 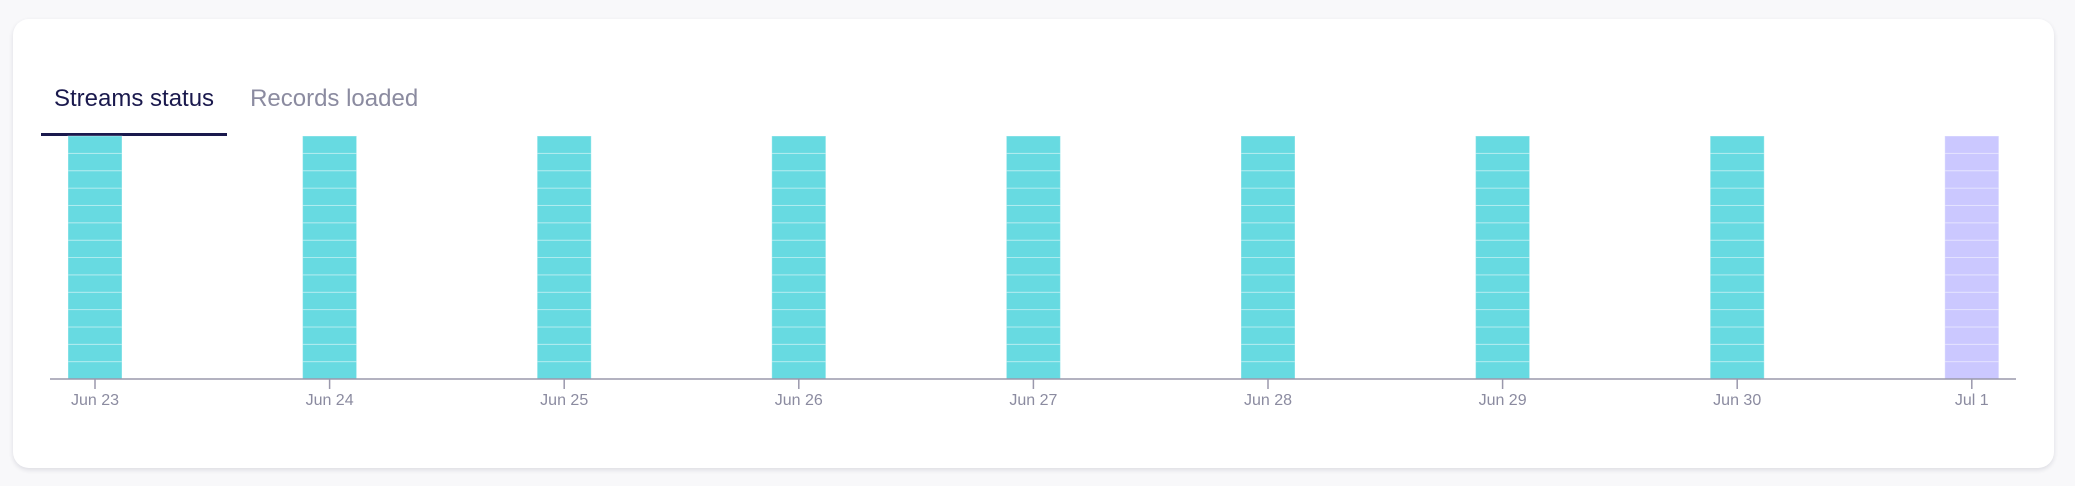 I want to click on tab-records-loaded: Records loaded, so click(x=334, y=98).